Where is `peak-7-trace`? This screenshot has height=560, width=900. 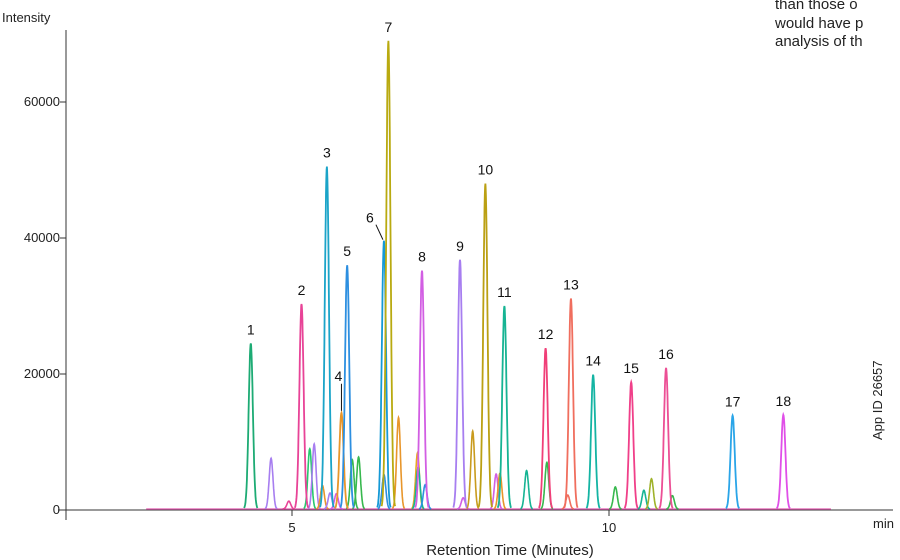
peak-7-trace is located at coordinates (388, 273).